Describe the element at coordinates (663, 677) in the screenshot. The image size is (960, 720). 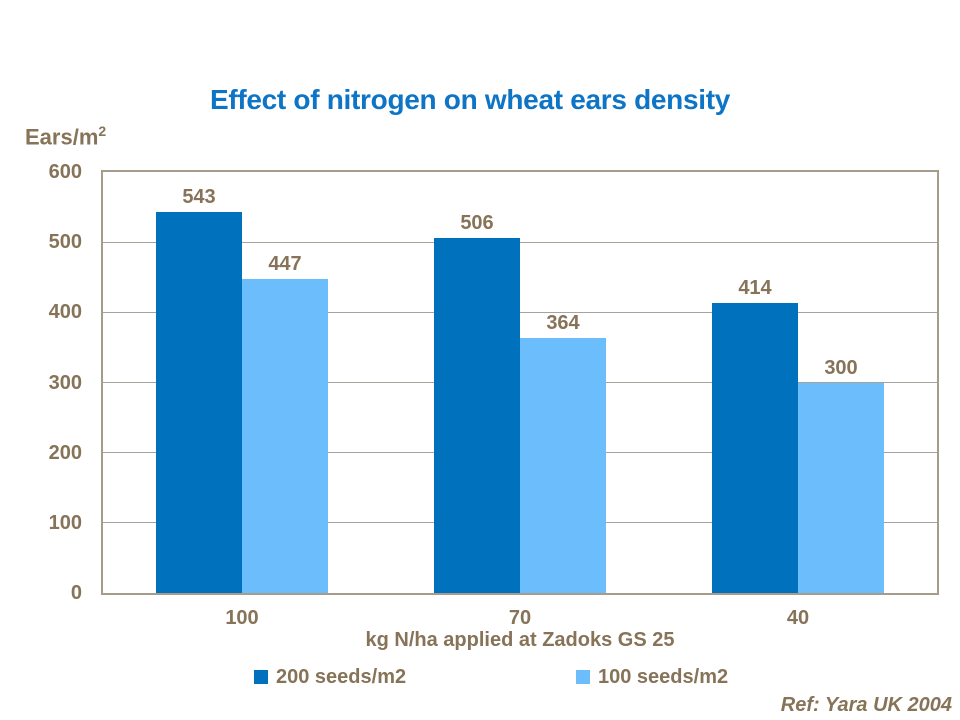
I see `legend-label-100-seeds: 100 seeds/m2` at that location.